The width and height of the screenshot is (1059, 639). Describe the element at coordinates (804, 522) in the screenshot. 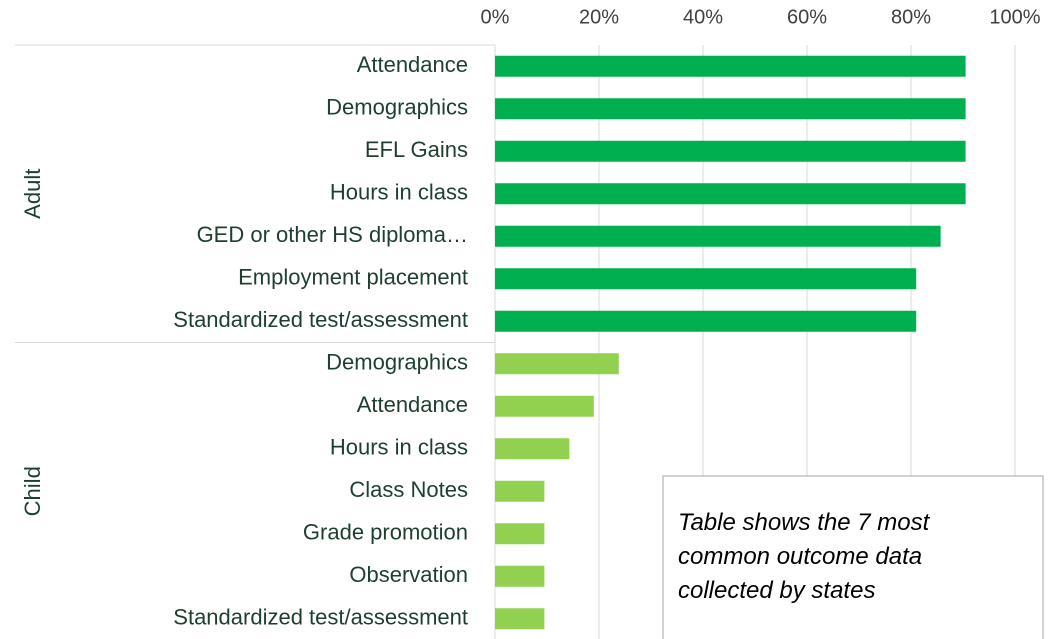

I see `annotation: Table shows the 7 most` at that location.